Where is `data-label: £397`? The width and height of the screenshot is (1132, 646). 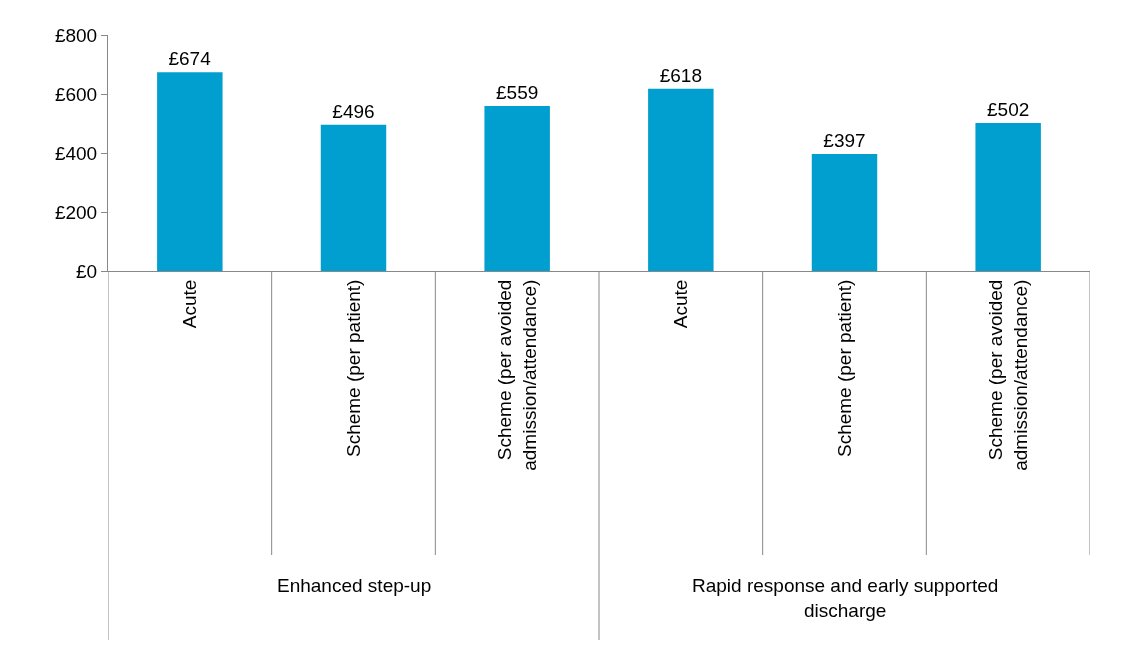 data-label: £397 is located at coordinates (844, 140).